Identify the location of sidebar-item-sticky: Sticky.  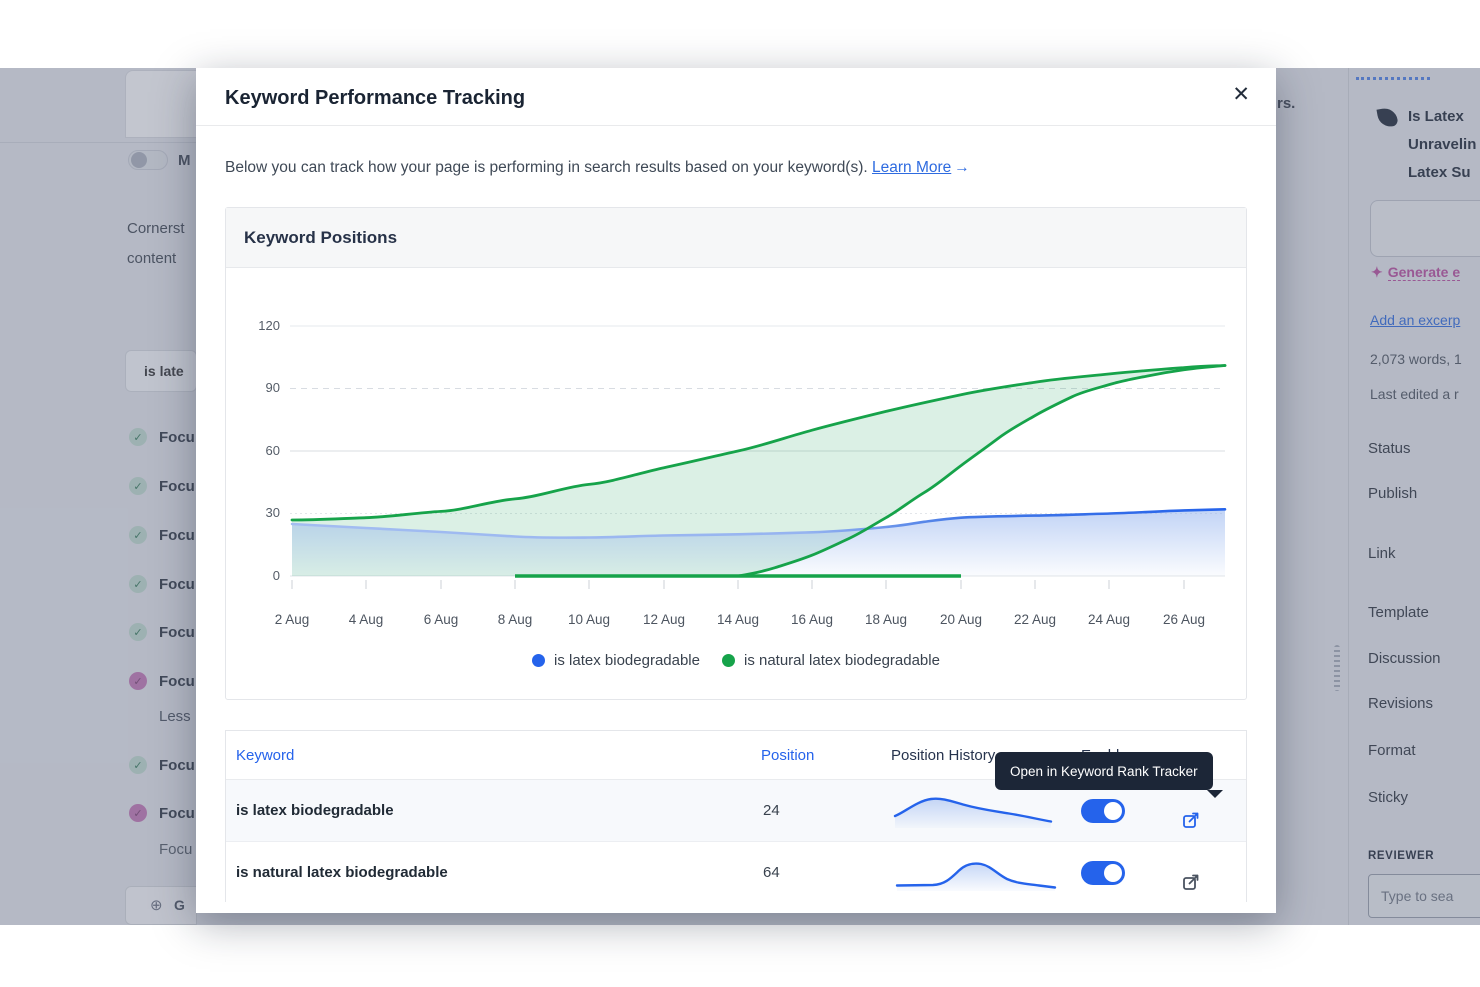
(1388, 797).